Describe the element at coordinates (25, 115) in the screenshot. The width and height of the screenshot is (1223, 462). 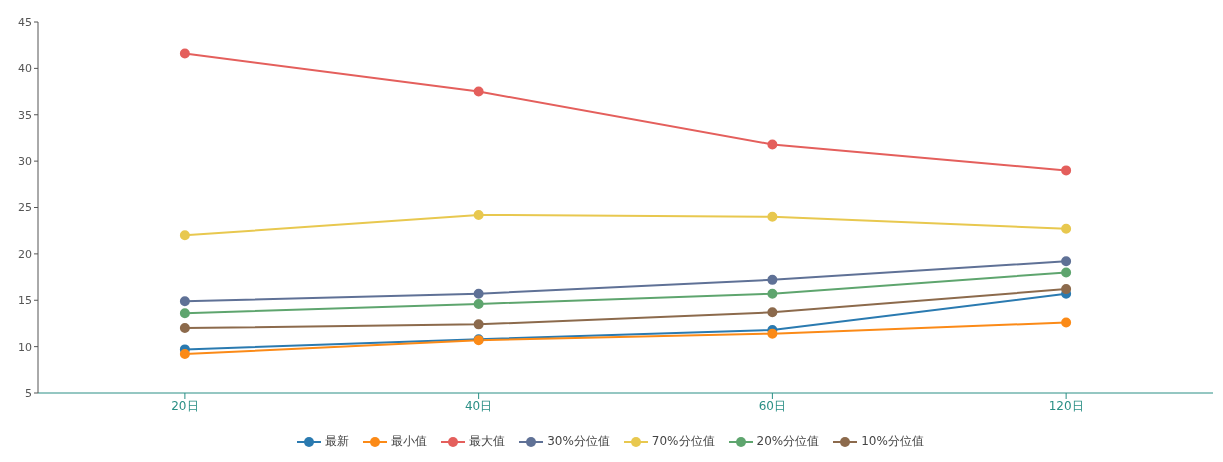
I see `y-tick-label: 35` at that location.